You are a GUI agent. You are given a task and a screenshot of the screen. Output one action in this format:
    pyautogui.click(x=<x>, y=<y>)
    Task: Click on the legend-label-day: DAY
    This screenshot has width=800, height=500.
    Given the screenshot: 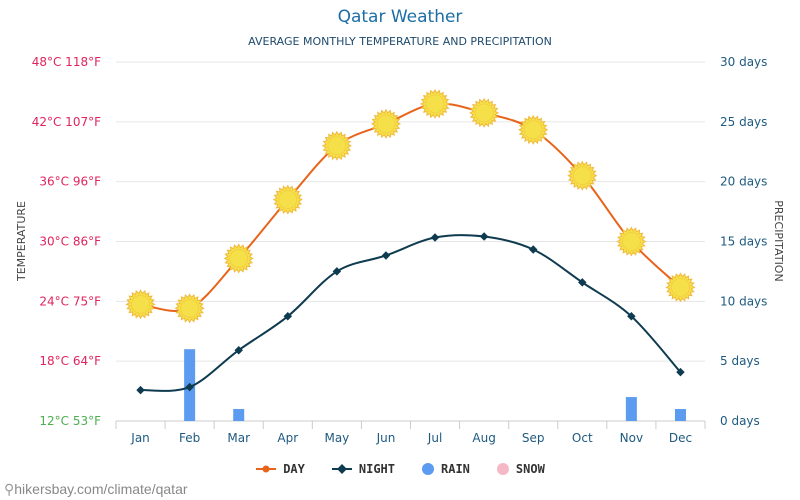 What is the action you would take?
    pyautogui.click(x=294, y=469)
    